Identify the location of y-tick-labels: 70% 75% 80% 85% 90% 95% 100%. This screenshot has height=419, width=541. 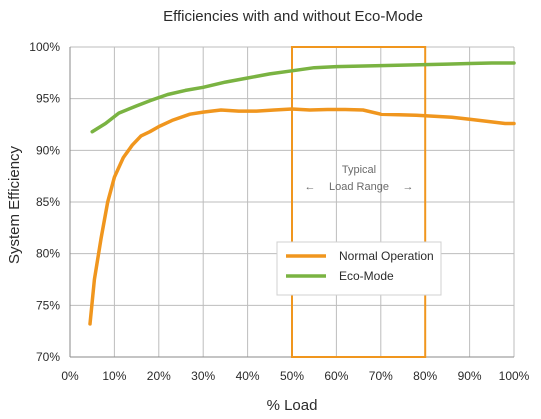
(44, 202).